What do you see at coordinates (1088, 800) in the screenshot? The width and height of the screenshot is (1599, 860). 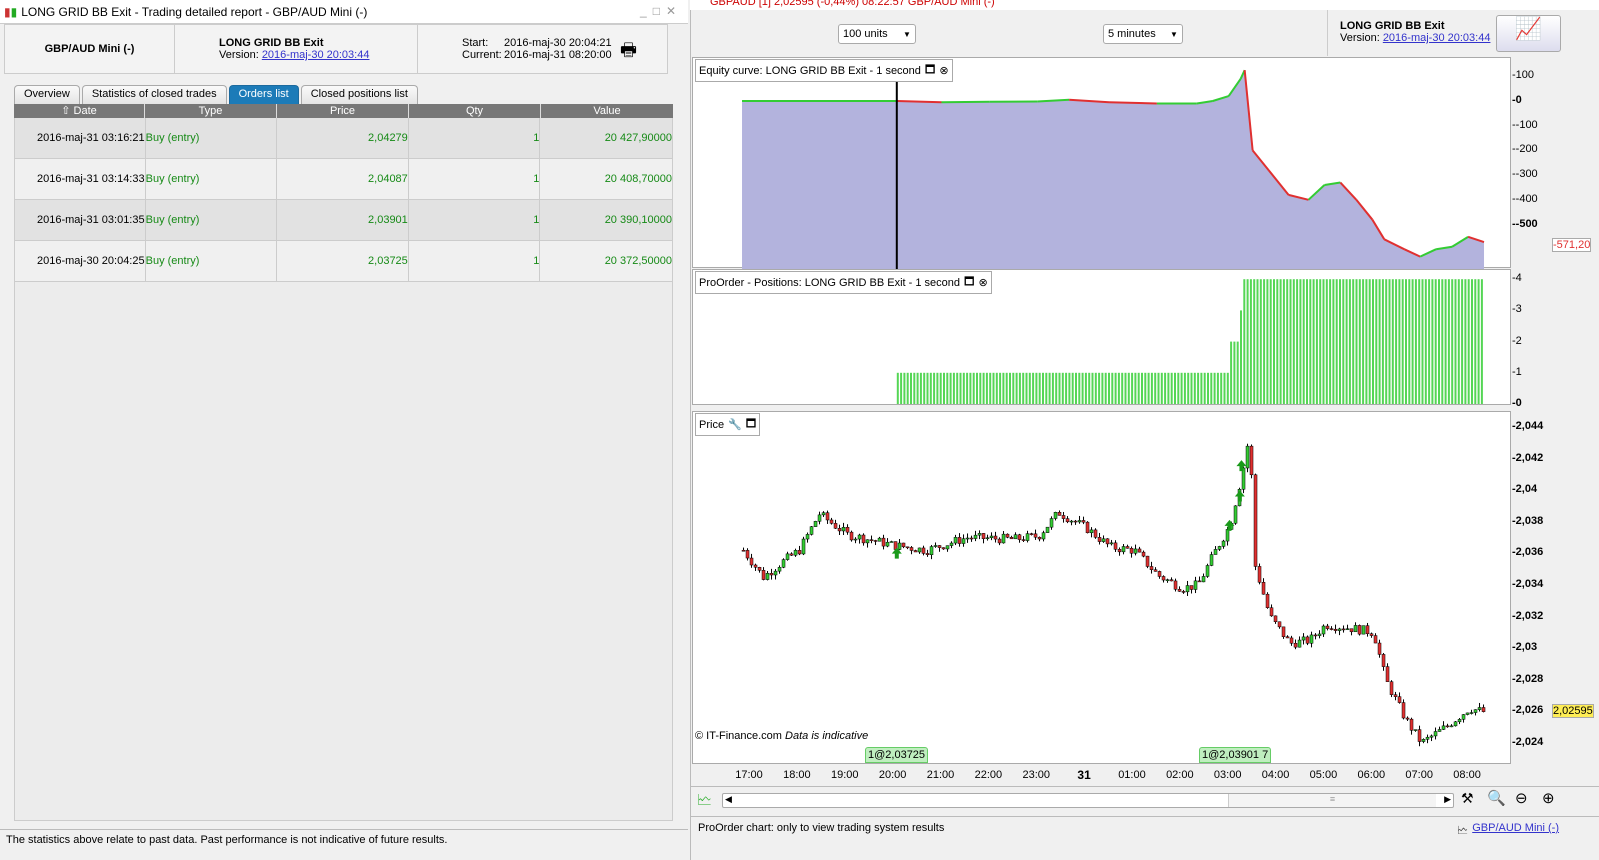 I see `horizontal-scrollbar: ◀ ≡ ▶` at bounding box center [1088, 800].